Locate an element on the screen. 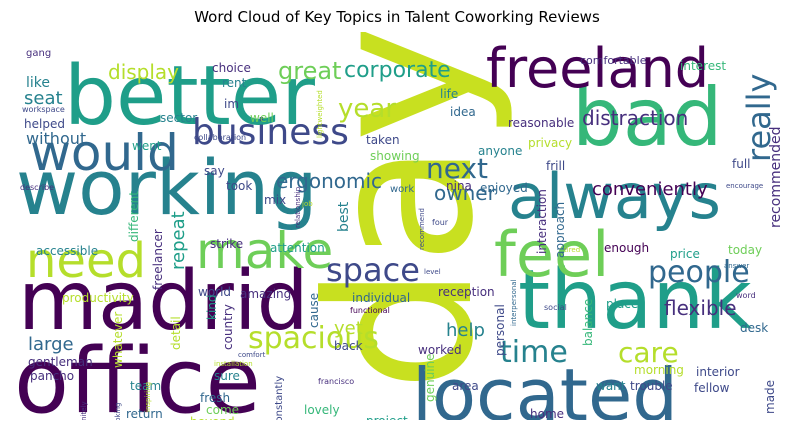  word-genuine: genuine is located at coordinates (430, 377).